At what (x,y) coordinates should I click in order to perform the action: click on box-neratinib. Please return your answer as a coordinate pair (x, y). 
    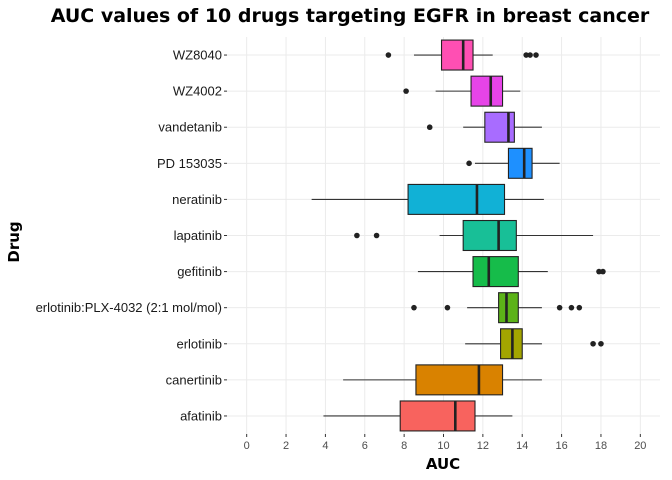
    Looking at the image, I should click on (427, 199).